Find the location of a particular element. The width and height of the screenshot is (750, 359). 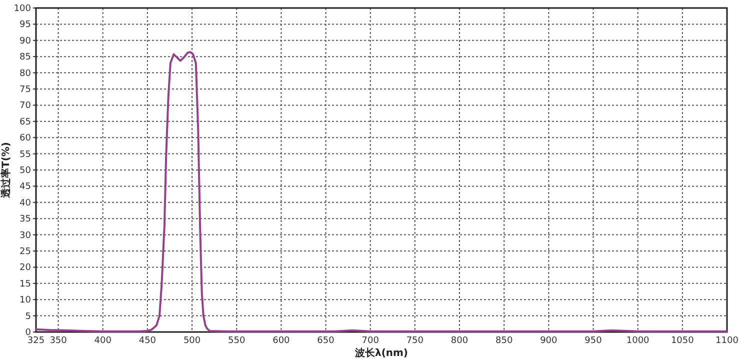

x-tick-label: 900 is located at coordinates (549, 341).